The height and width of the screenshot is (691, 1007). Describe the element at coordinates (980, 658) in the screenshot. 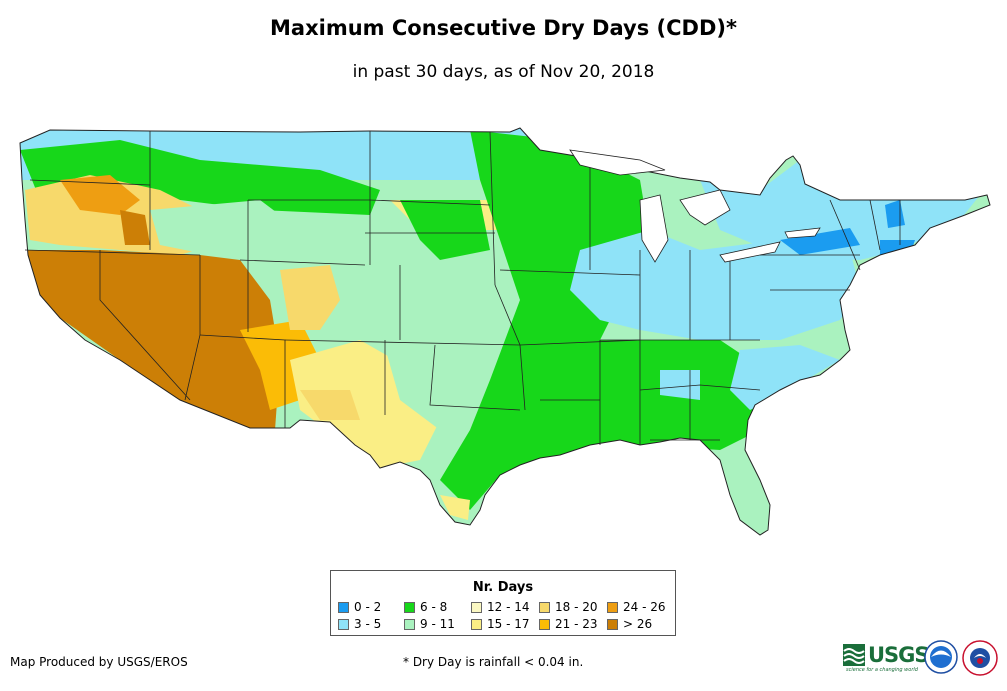

I see `nws-logo-icon` at that location.